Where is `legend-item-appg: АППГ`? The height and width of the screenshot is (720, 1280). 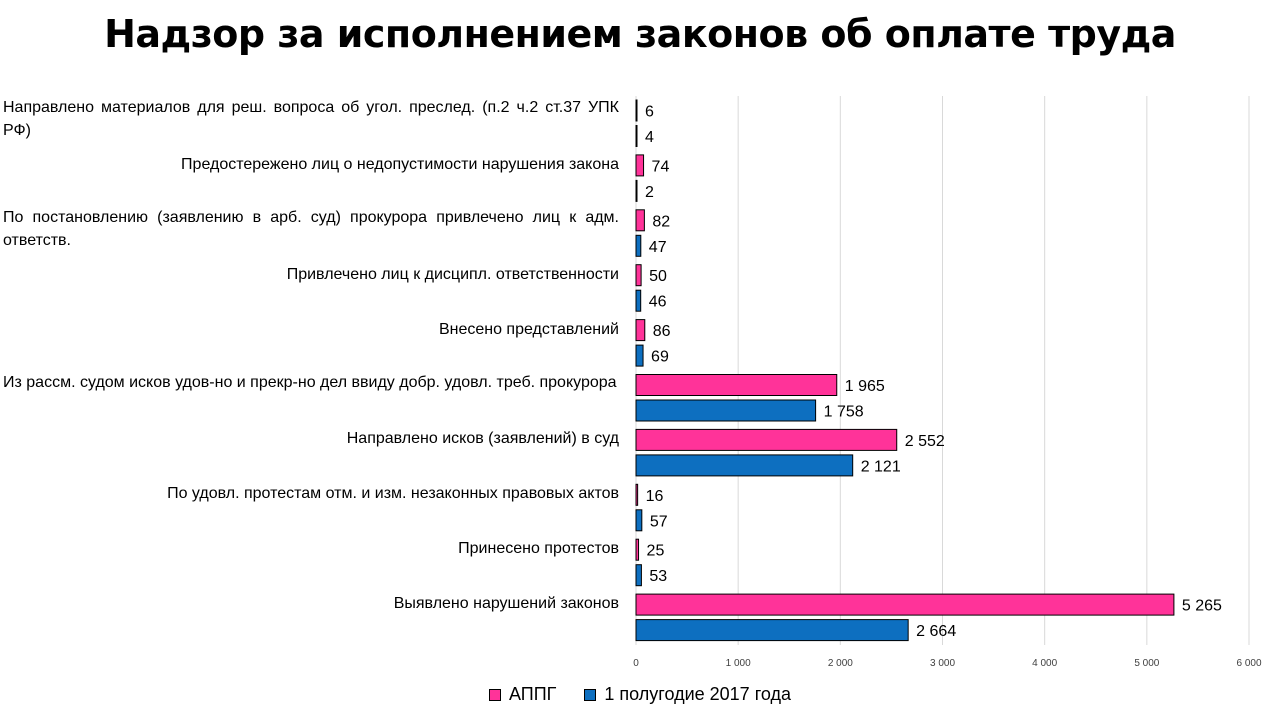 legend-item-appg: АППГ is located at coordinates (522, 694).